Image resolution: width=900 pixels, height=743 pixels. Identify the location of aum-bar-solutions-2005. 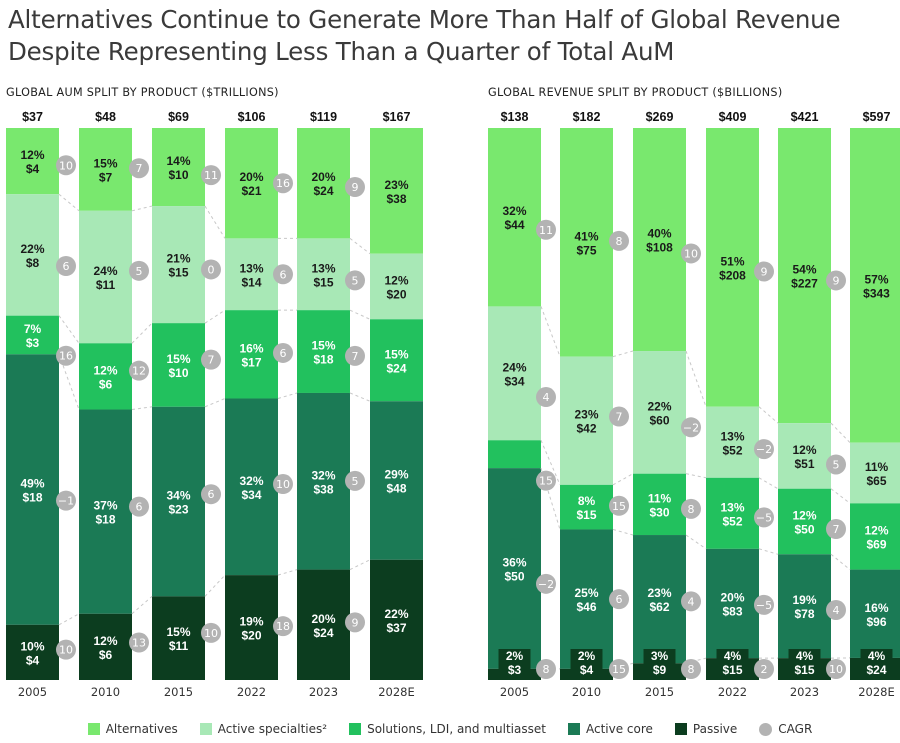
(32, 335).